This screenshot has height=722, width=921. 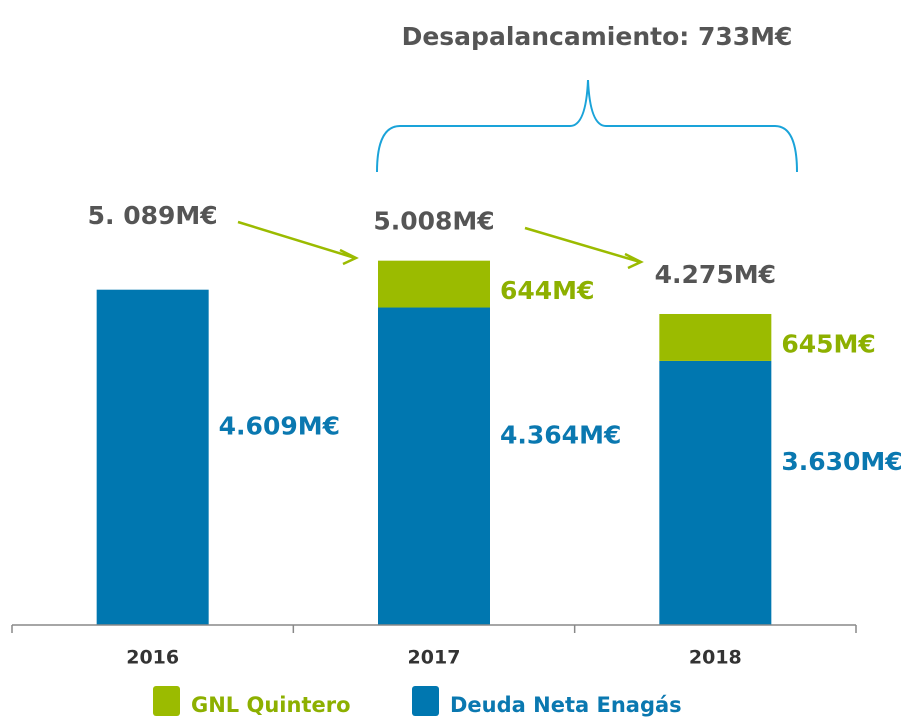 What do you see at coordinates (271, 705) in the screenshot?
I see `legend-label: GNL Quintero` at bounding box center [271, 705].